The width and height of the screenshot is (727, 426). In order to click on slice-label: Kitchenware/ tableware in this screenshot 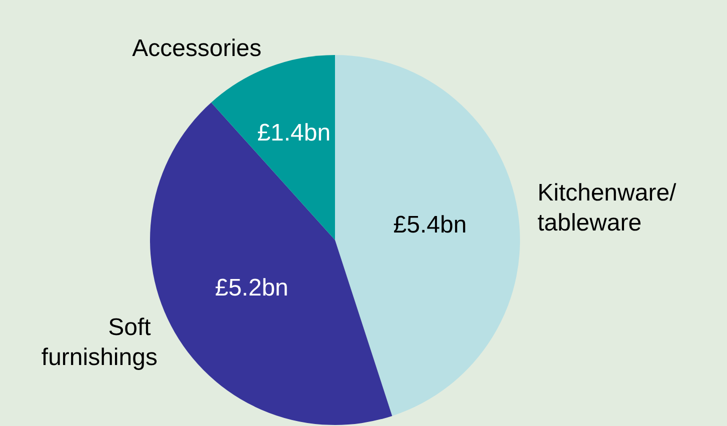, I will do `click(607, 207)`.